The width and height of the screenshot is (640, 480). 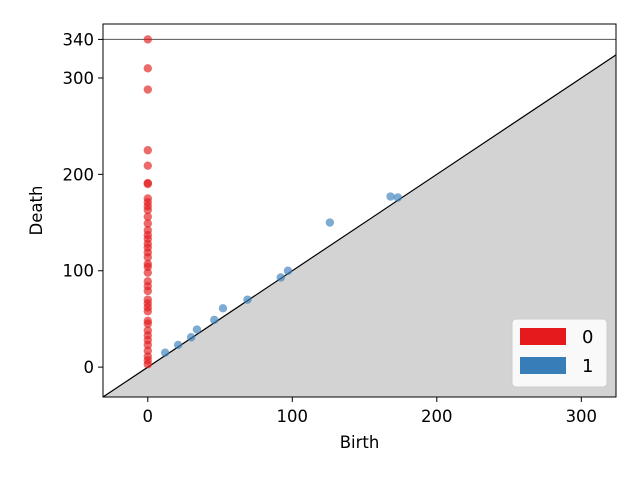 I want to click on legend: 01, so click(x=559, y=353).